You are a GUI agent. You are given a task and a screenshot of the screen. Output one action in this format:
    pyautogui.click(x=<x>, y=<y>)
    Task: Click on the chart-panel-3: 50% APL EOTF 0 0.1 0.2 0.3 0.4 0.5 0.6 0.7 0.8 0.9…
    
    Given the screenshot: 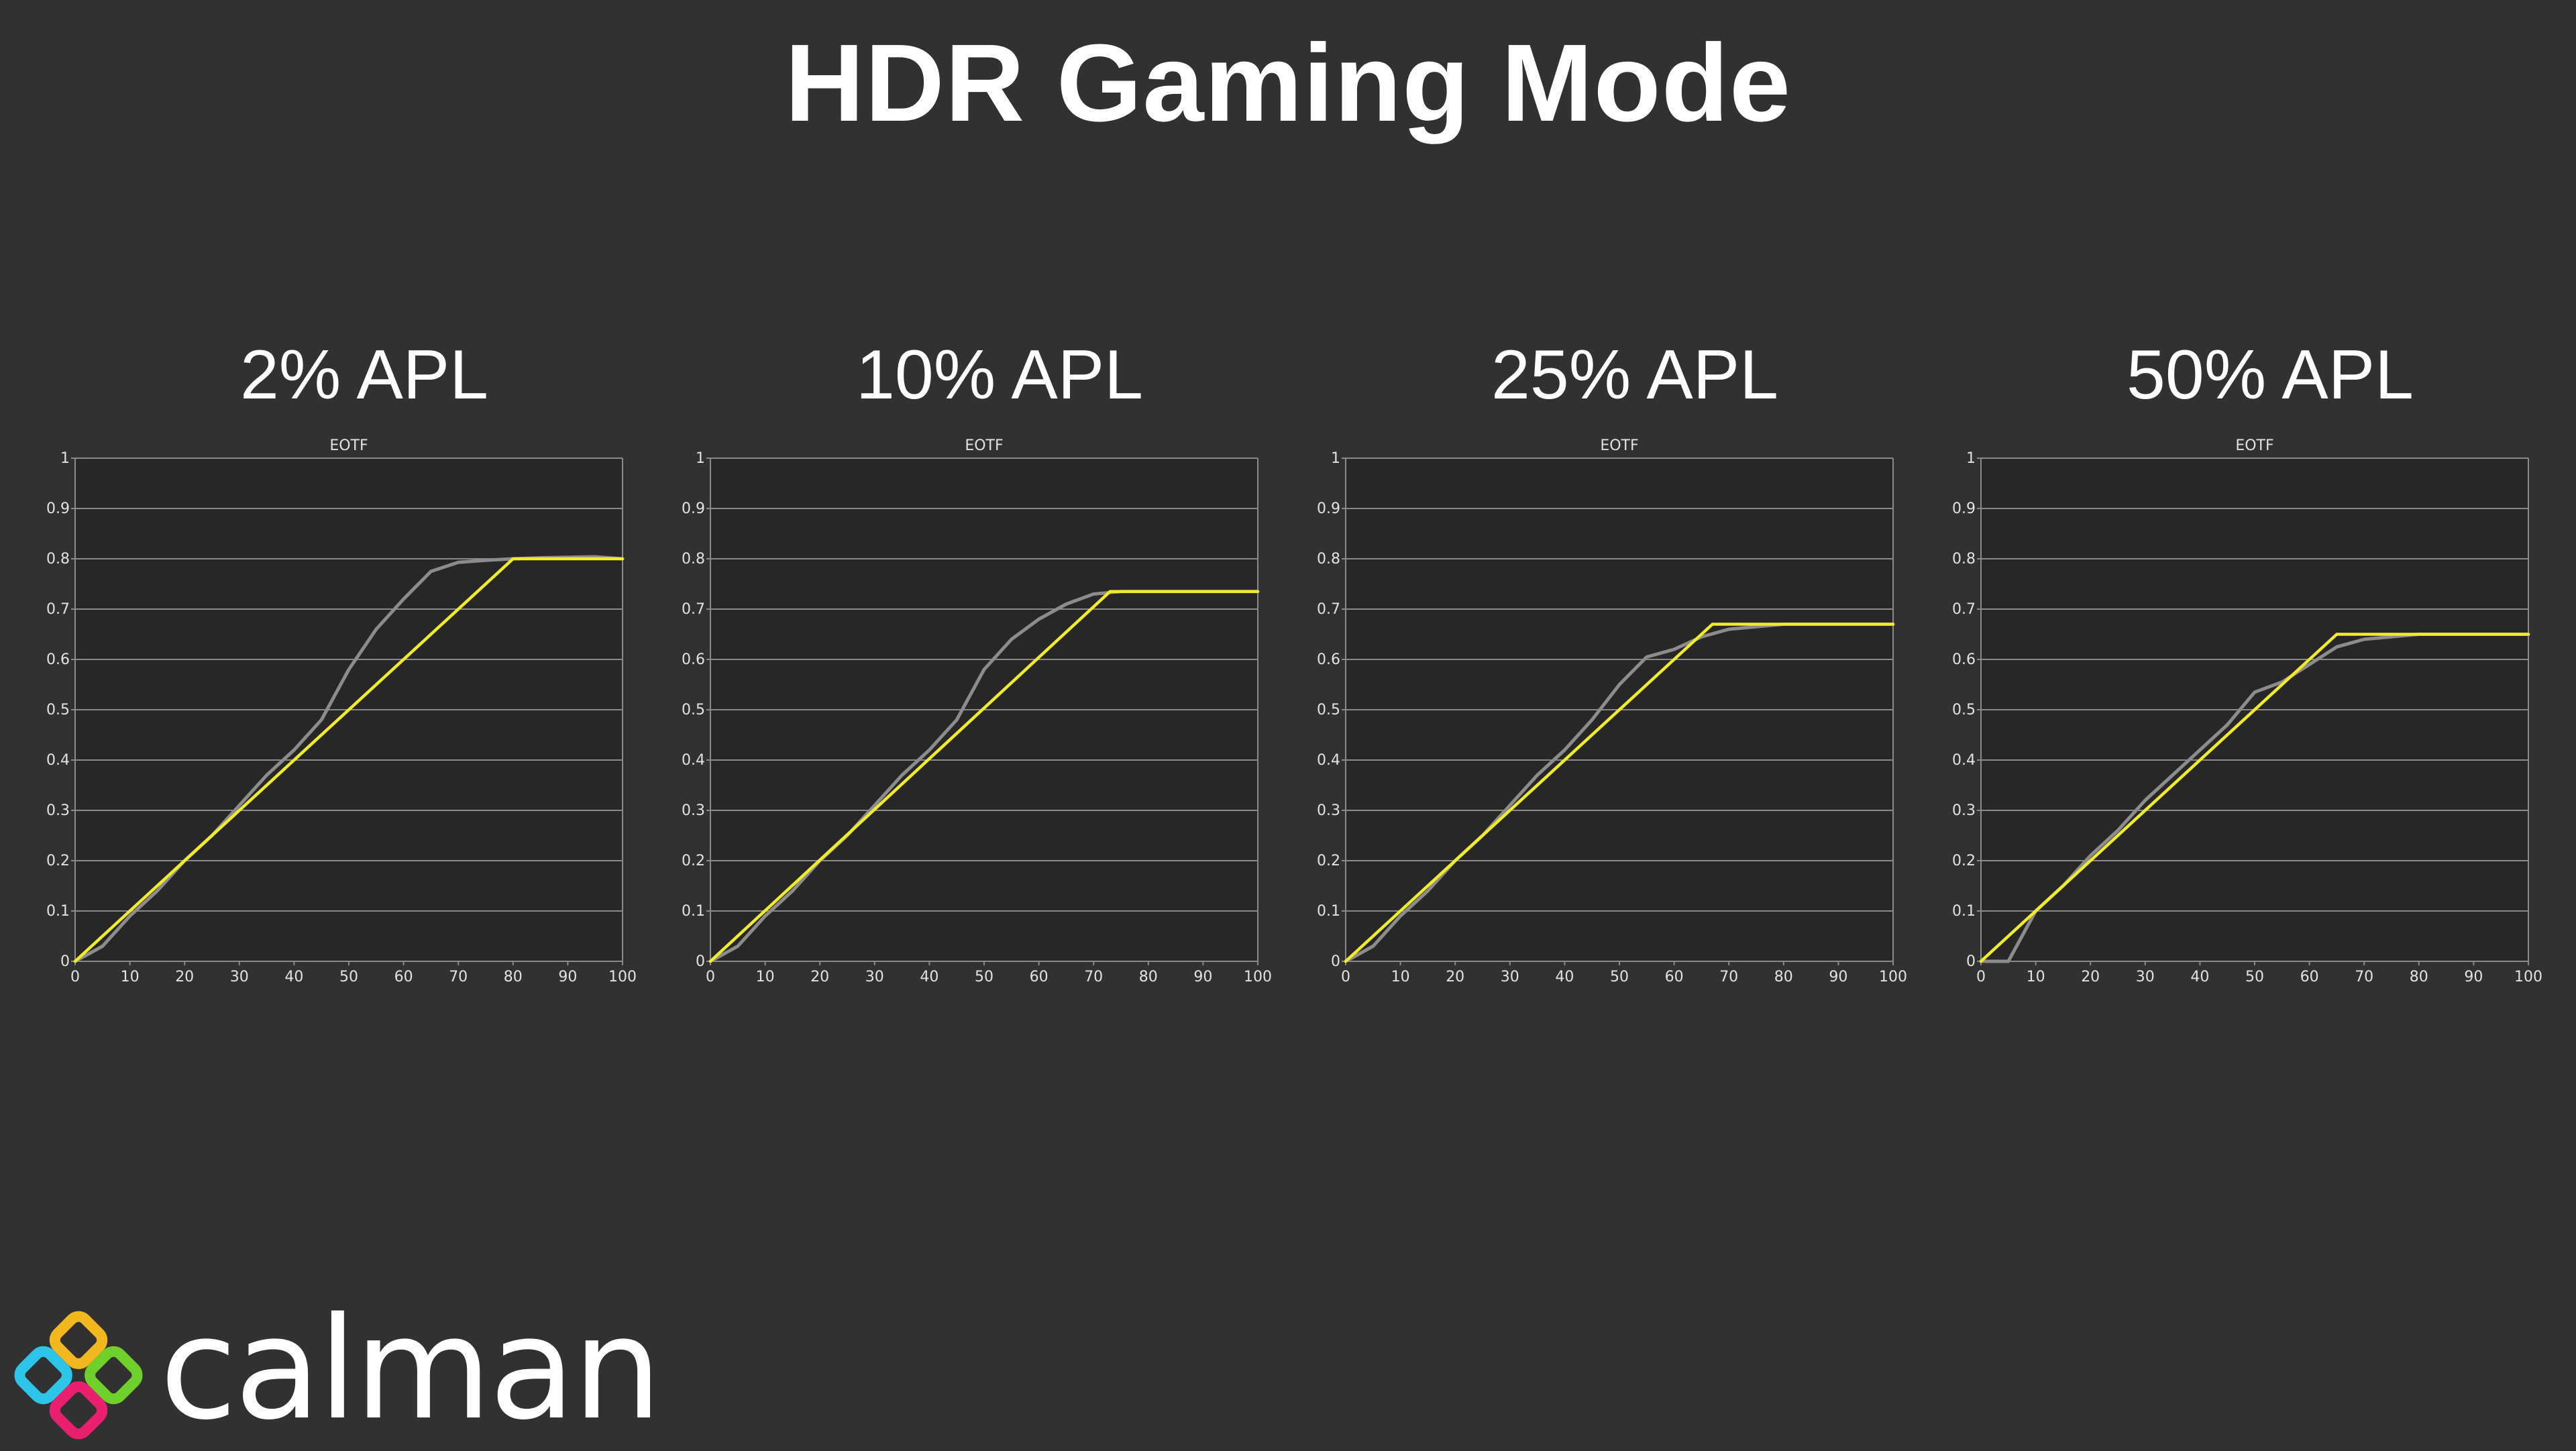 What is the action you would take?
    pyautogui.click(x=2264, y=671)
    